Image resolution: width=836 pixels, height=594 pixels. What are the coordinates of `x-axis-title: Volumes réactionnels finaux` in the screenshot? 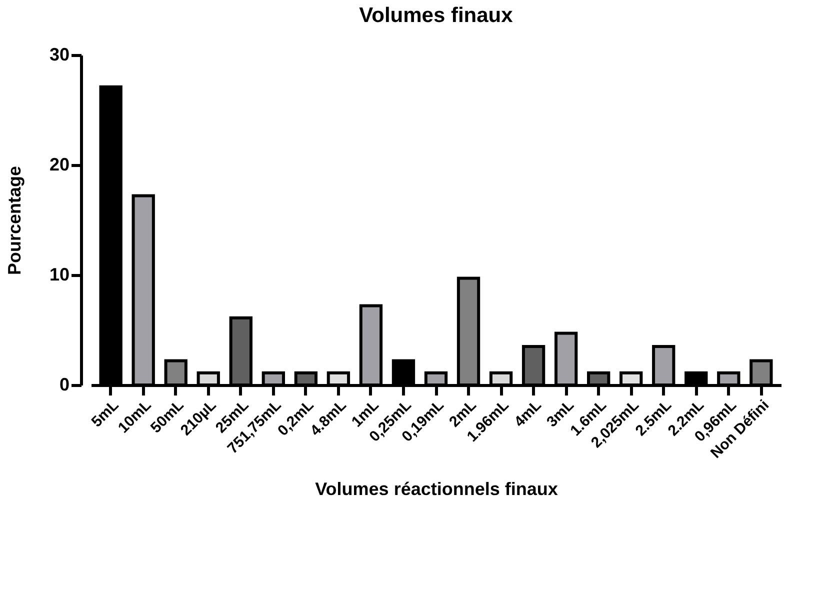 It's located at (436, 489).